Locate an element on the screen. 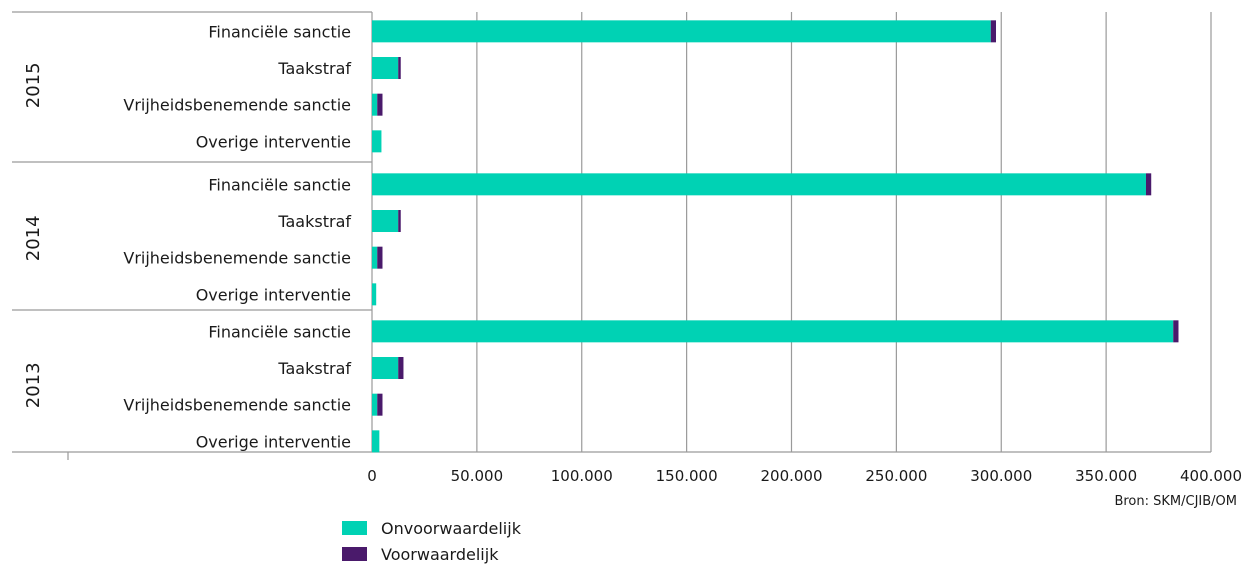 This screenshot has height=571, width=1247. legend-item-voorwaardelijk: Voorwaardelijk is located at coordinates (431, 554).